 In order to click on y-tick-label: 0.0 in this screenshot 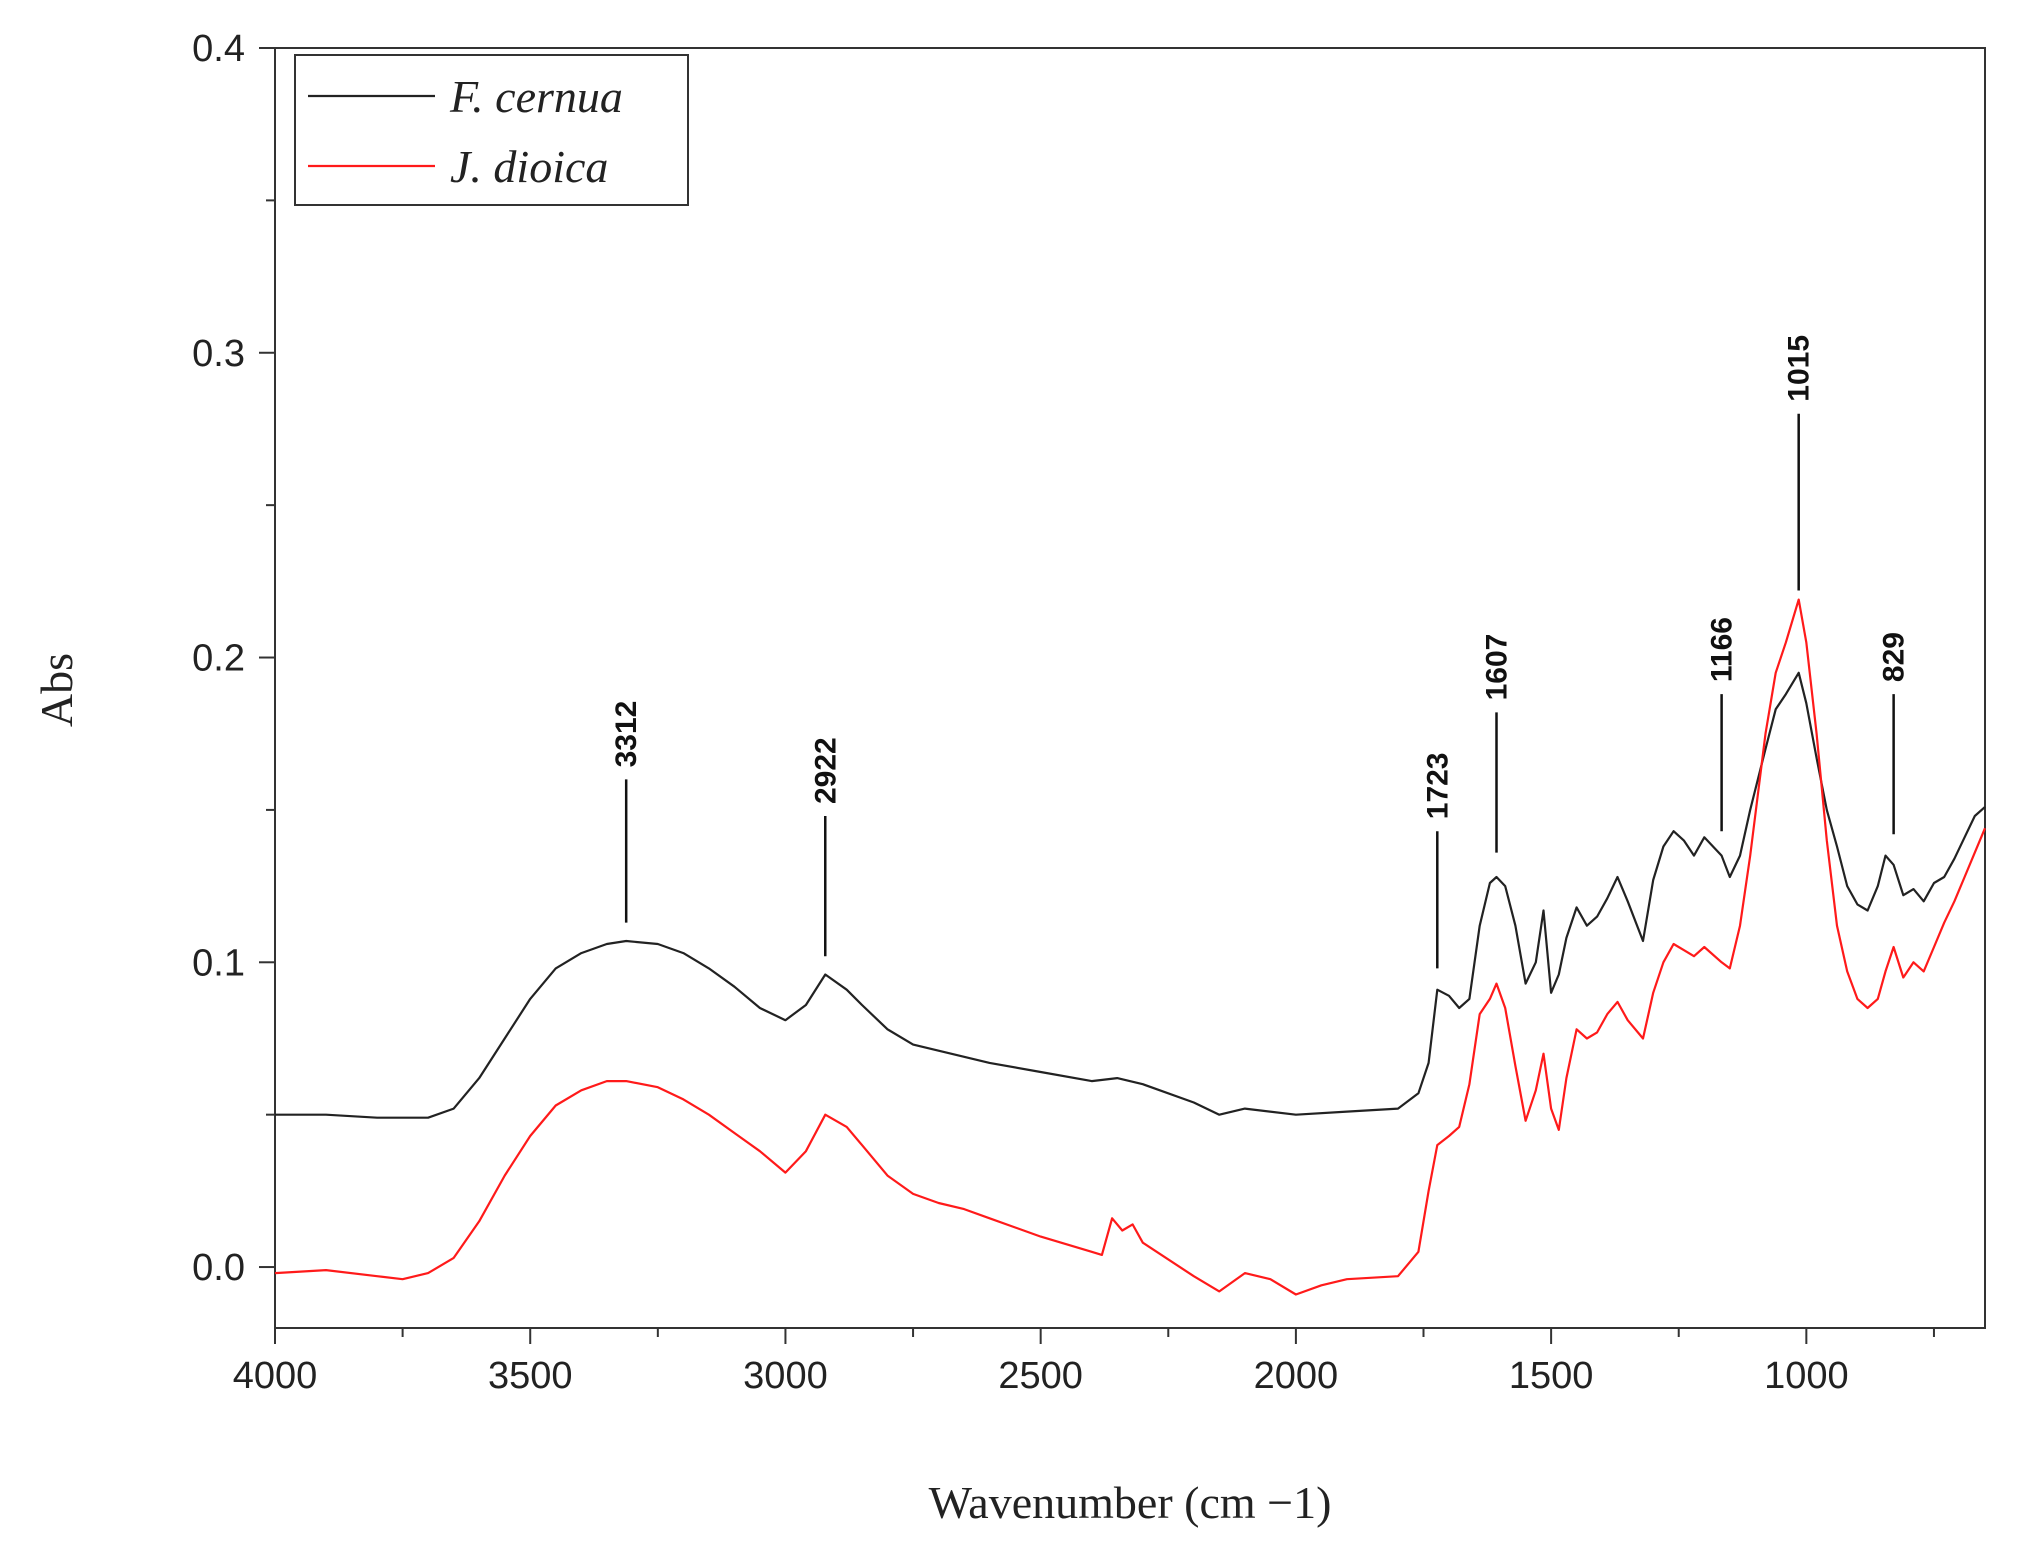, I will do `click(218, 1268)`.